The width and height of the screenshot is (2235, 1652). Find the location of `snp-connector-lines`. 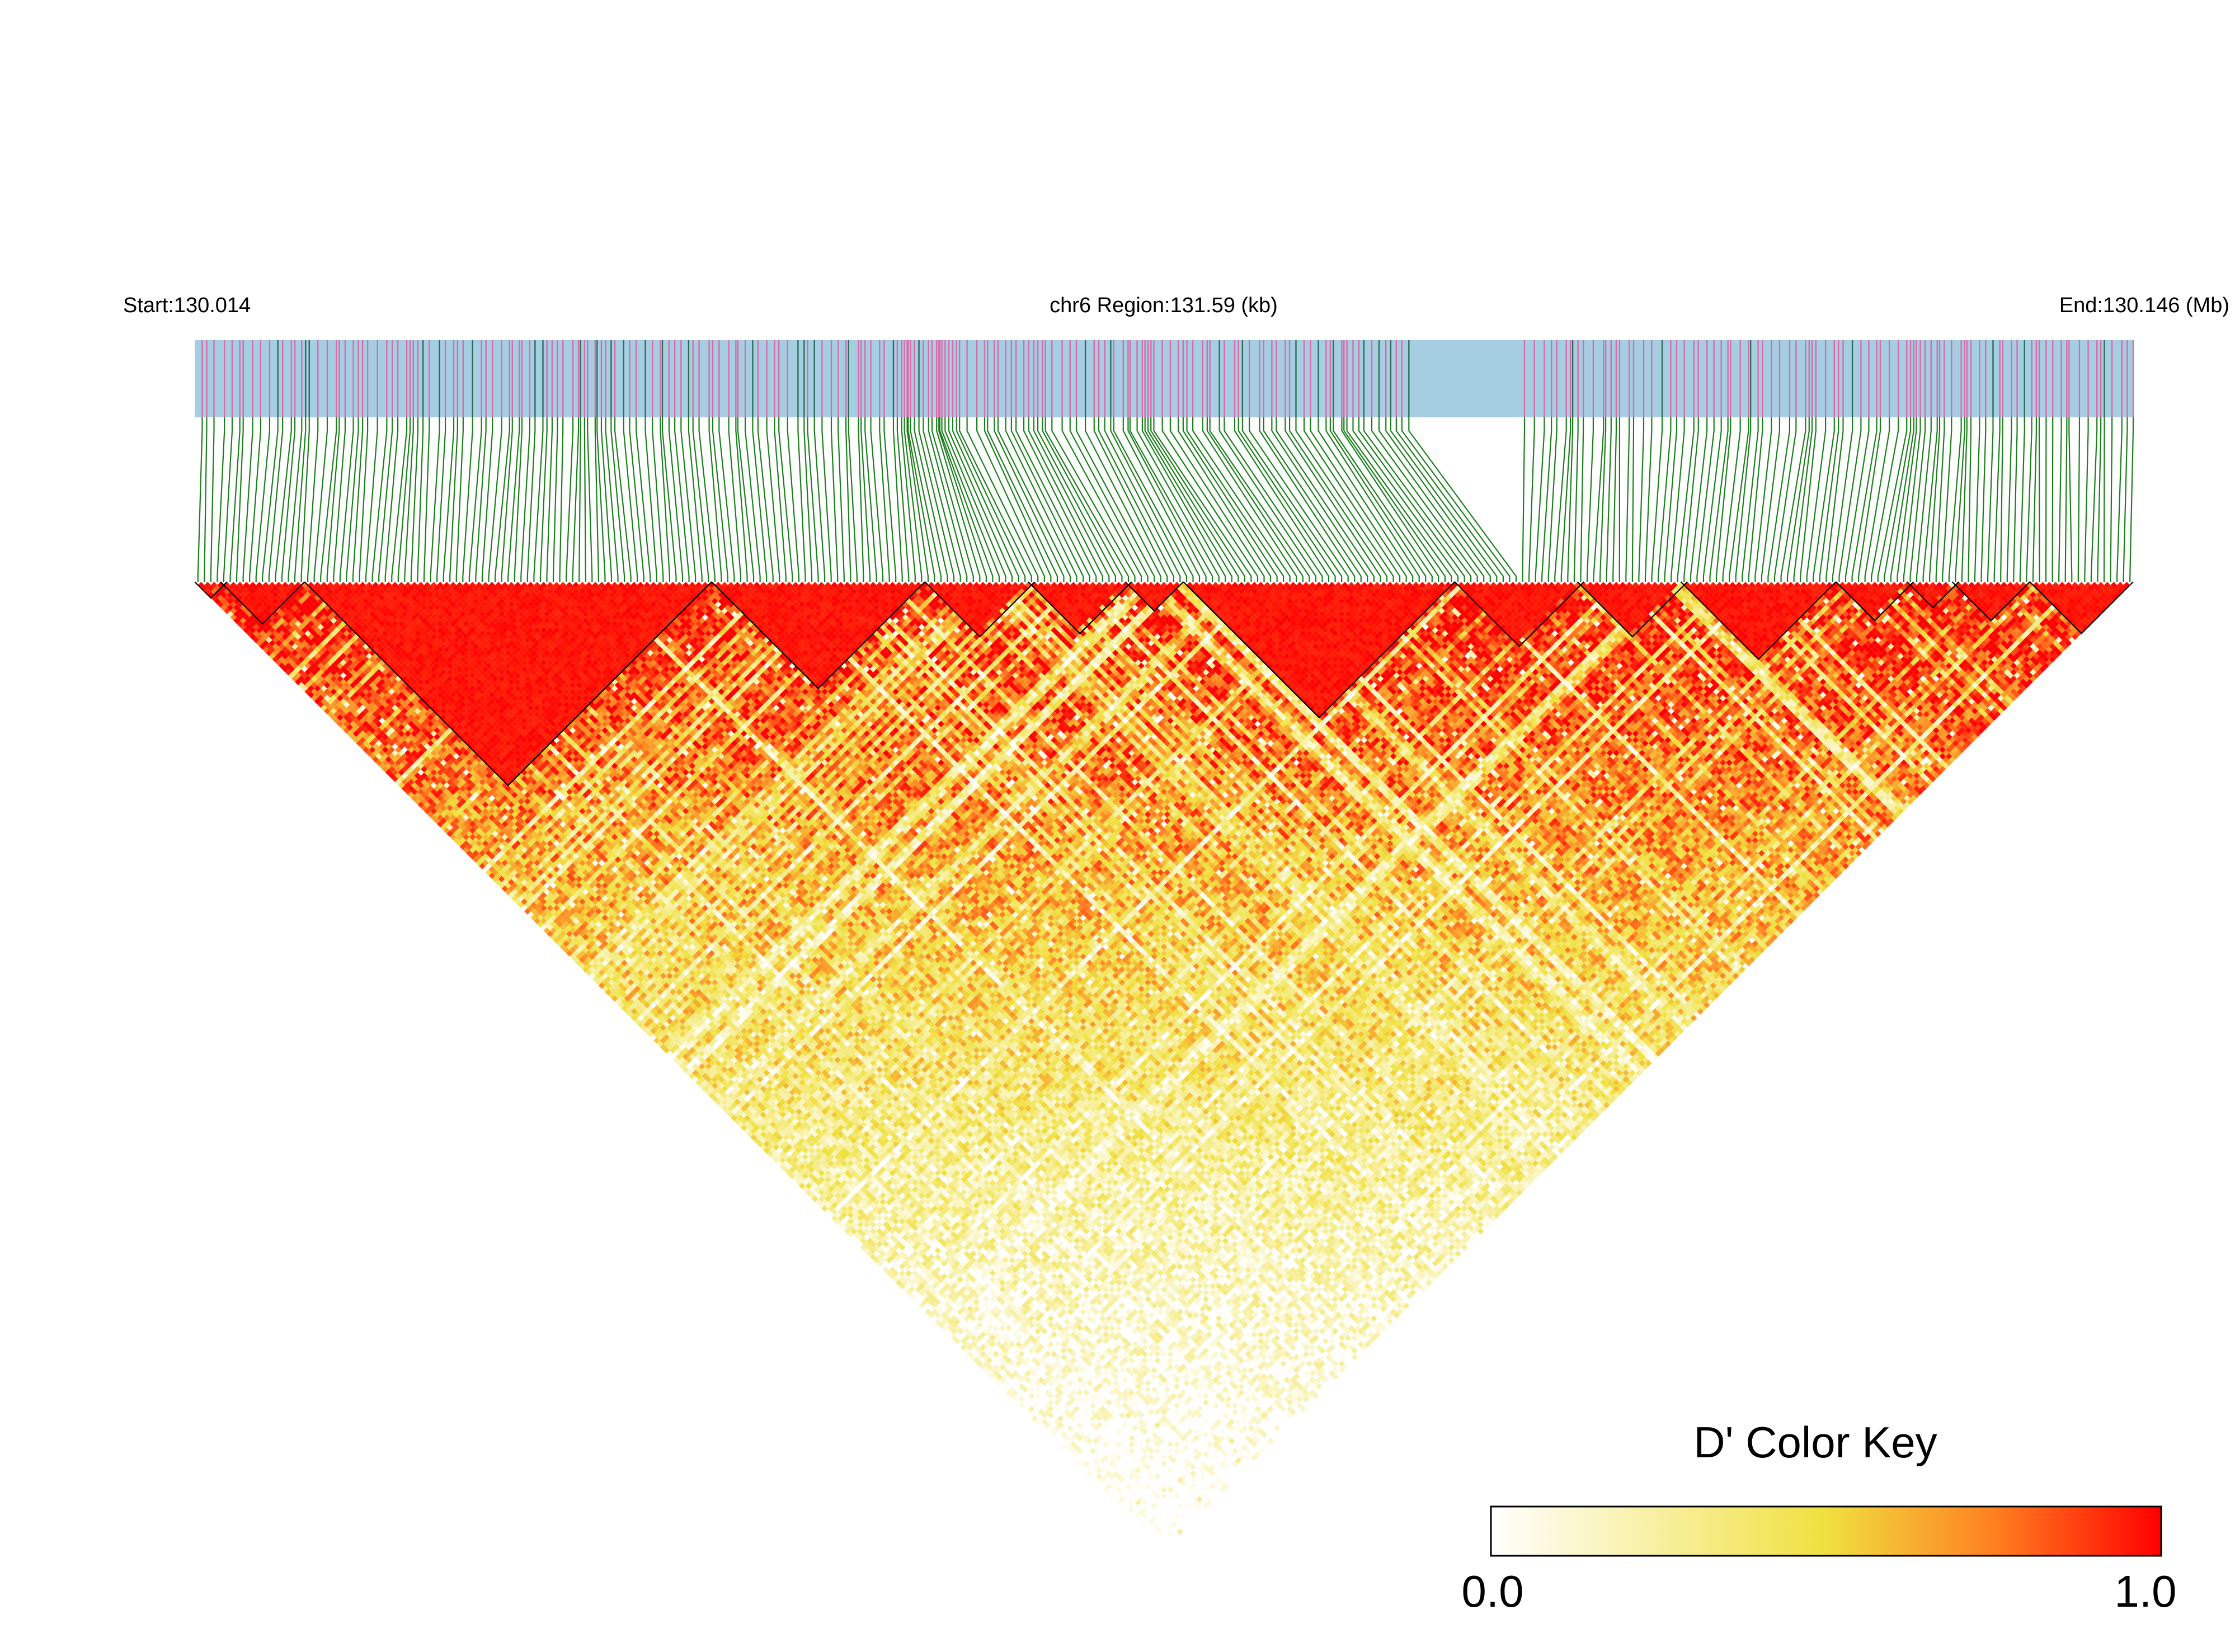

snp-connector-lines is located at coordinates (1165, 500).